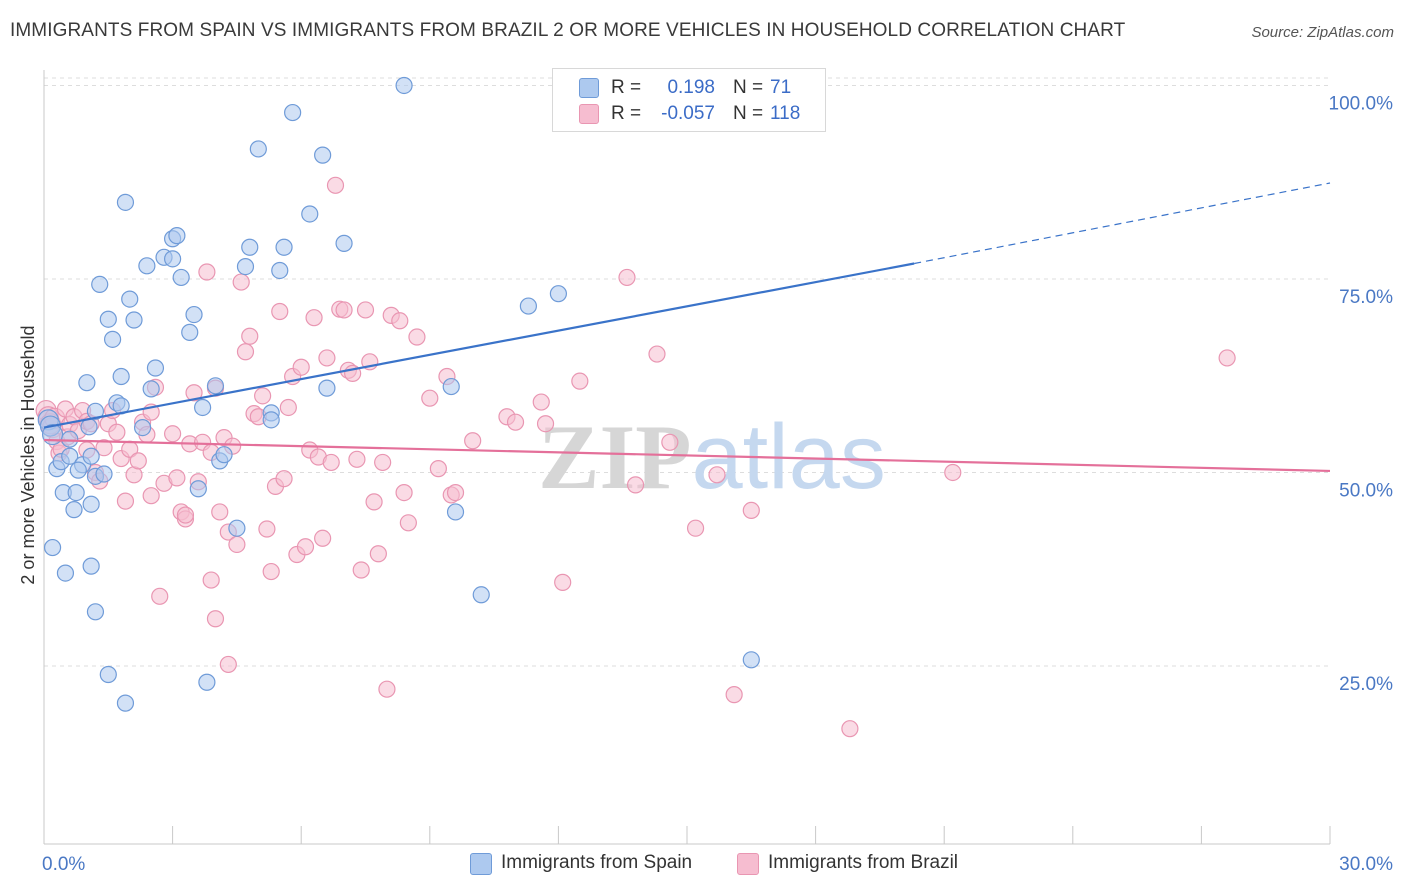  Describe the element at coordinates (785, 113) in the screenshot. I see `legend-n-value-brazil: 118` at that location.